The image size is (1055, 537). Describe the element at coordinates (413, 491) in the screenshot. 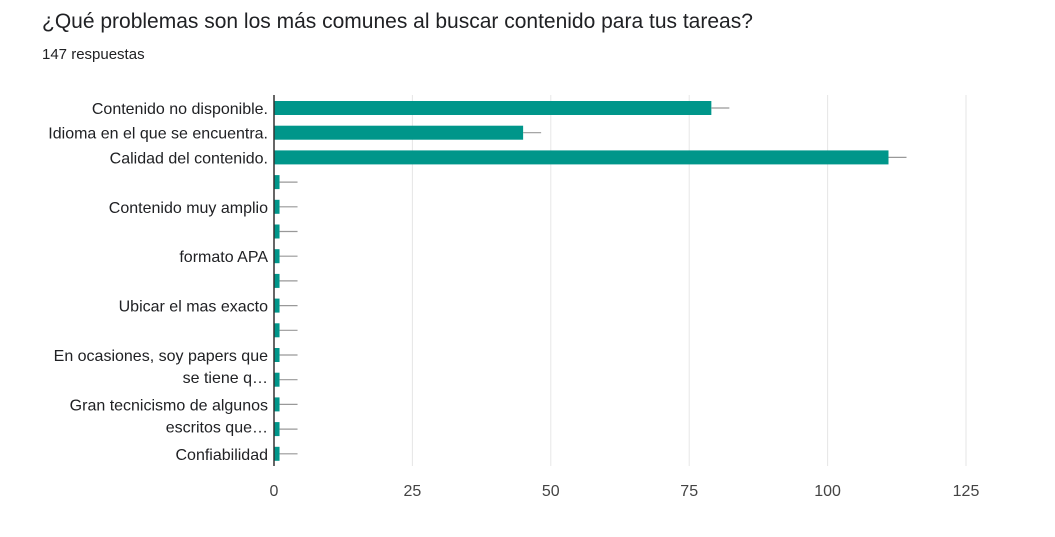

I see `x-tick-label: 25` at that location.